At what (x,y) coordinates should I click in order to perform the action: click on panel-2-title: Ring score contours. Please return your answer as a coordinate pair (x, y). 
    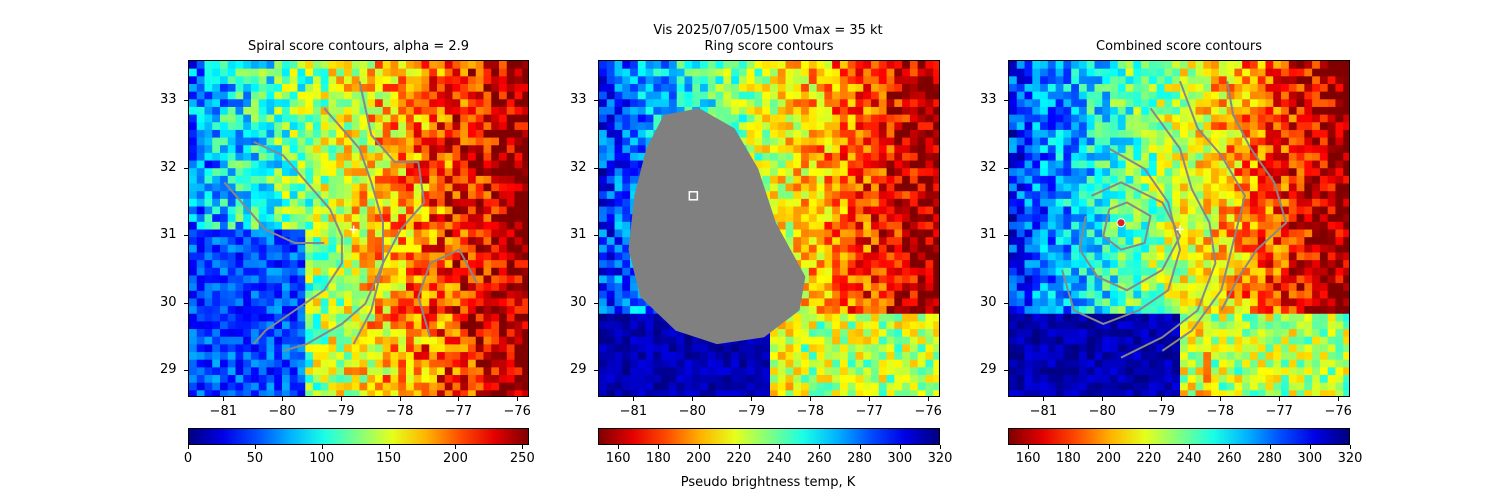
    Looking at the image, I should click on (769, 46).